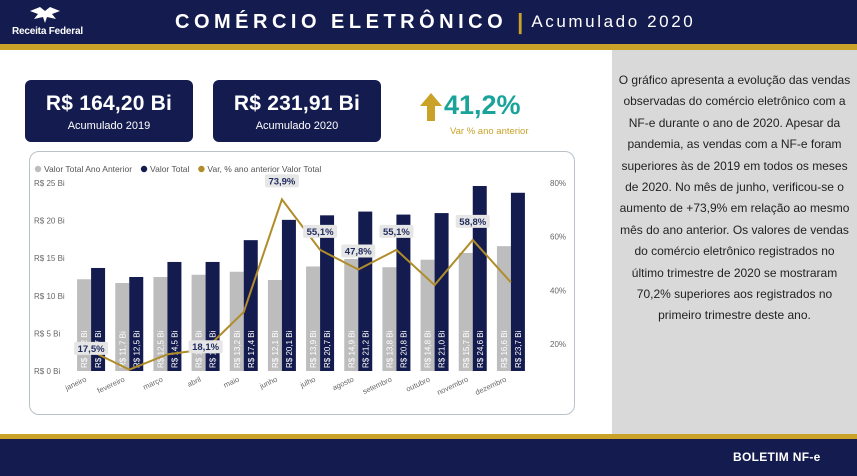 The width and height of the screenshot is (857, 476). What do you see at coordinates (777, 457) in the screenshot?
I see `footer-title: BOLETIM NF-e` at bounding box center [777, 457].